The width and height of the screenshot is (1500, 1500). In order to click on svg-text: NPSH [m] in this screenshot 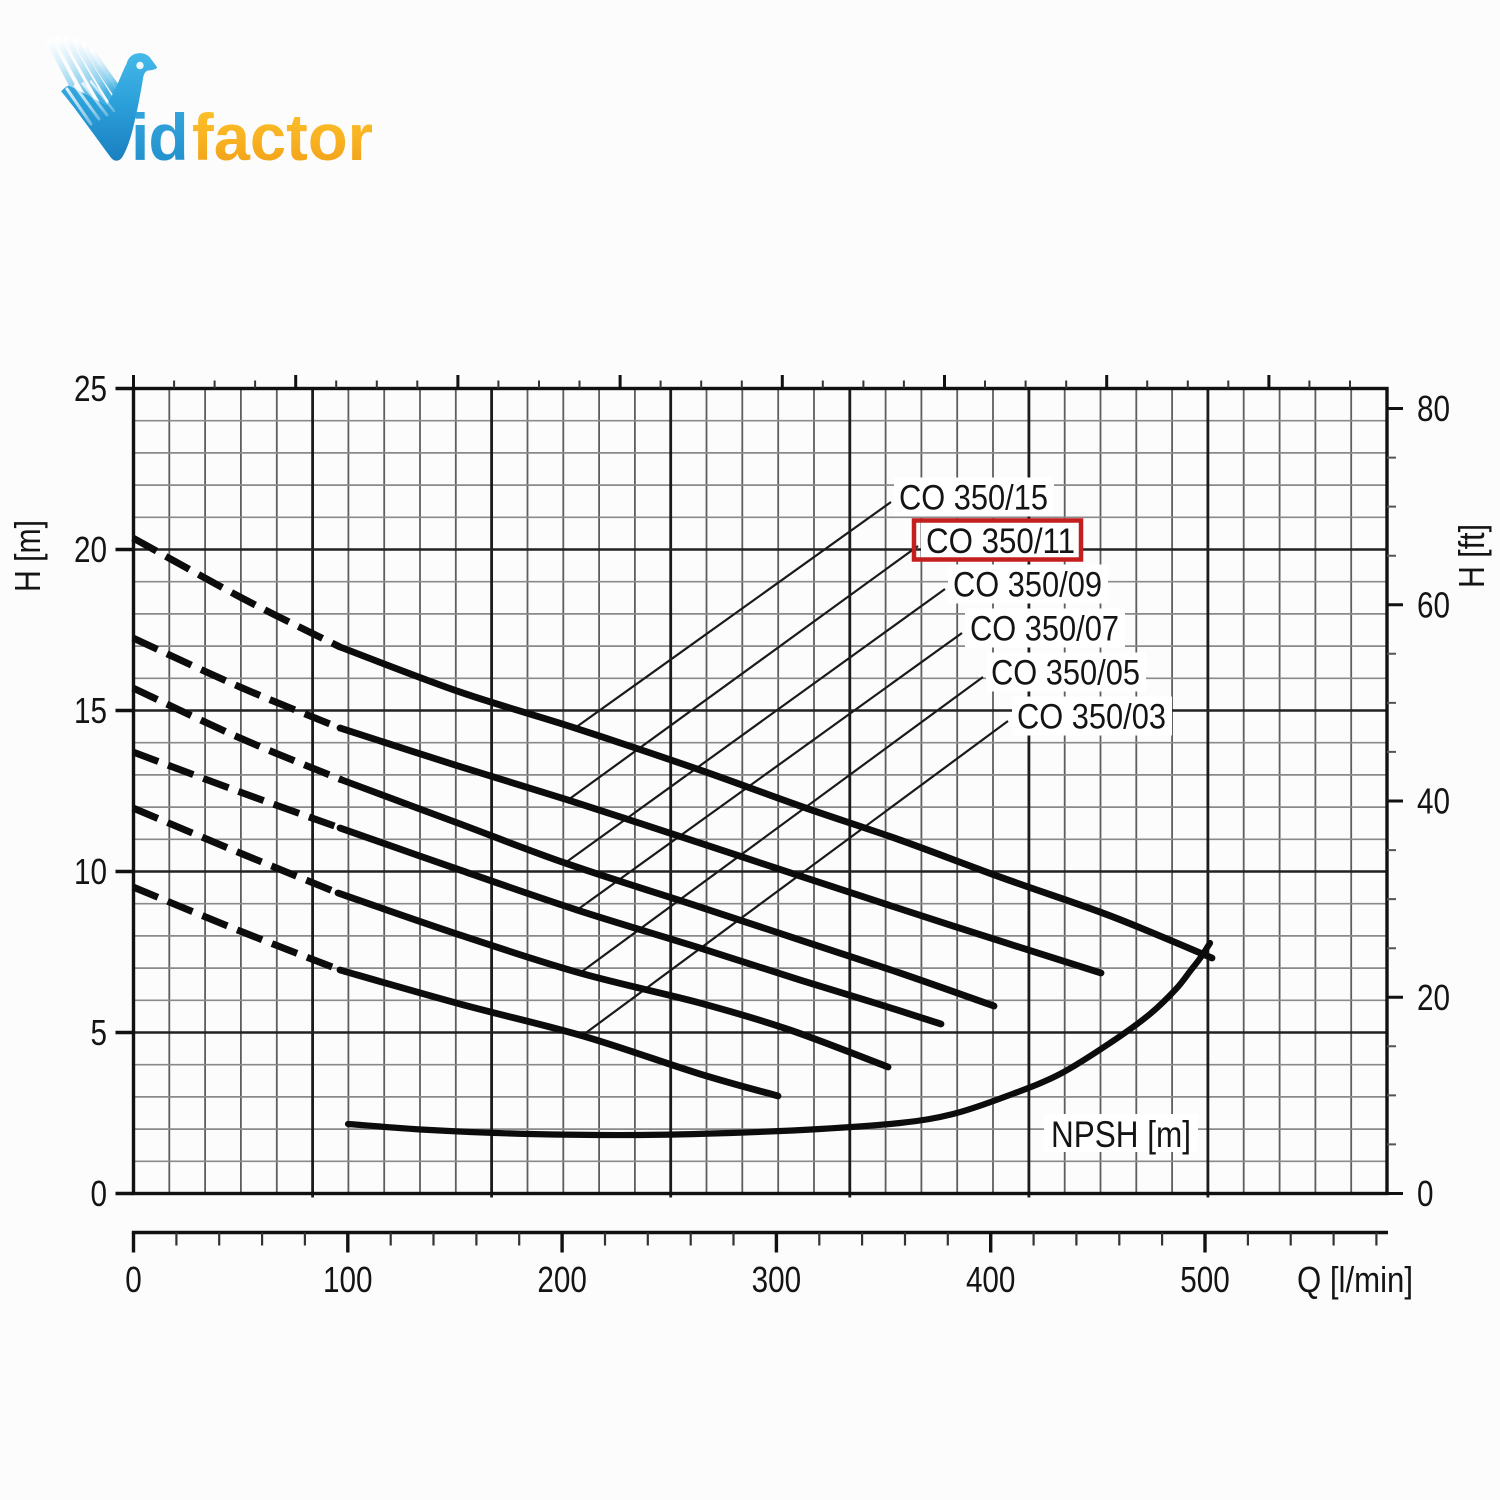, I will do `click(1121, 1134)`.